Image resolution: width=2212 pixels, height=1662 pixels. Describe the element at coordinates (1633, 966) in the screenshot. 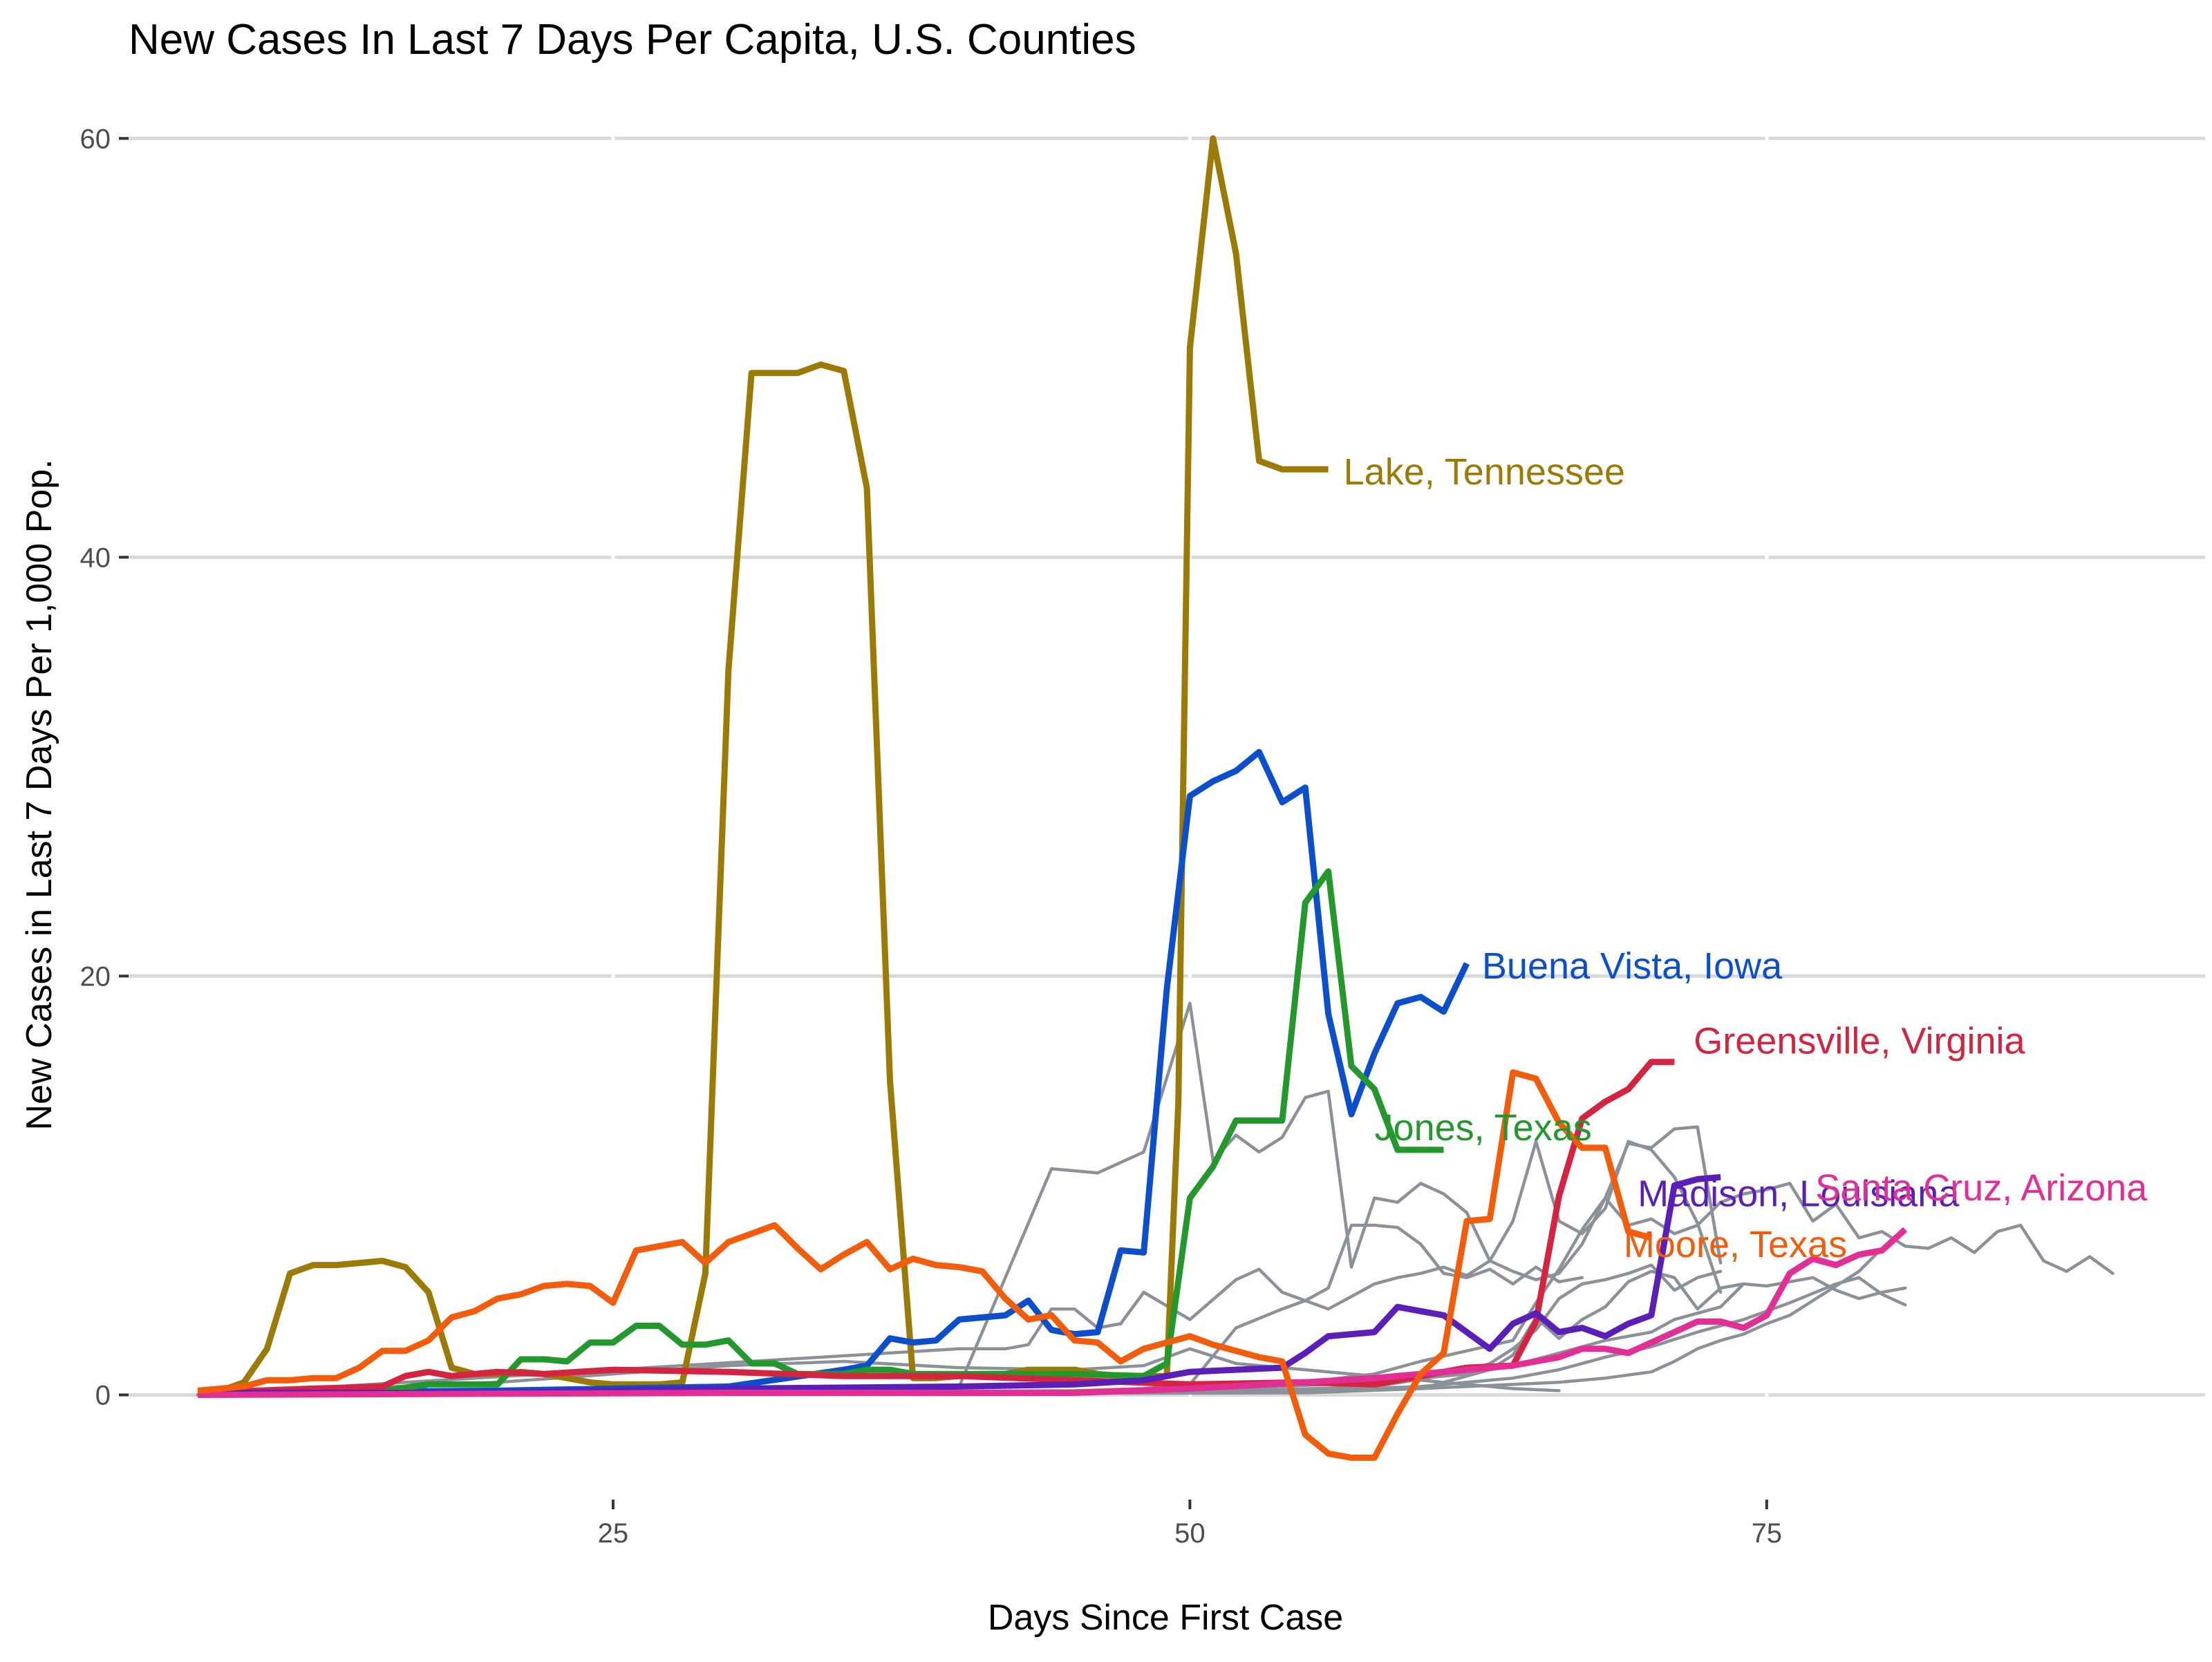

I see `series-label: Buena Vista, Iowa` at that location.